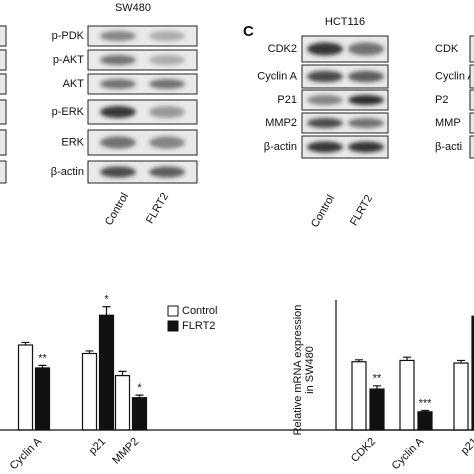  What do you see at coordinates (361, 210) in the screenshot?
I see `lane-label: FLRT2` at bounding box center [361, 210].